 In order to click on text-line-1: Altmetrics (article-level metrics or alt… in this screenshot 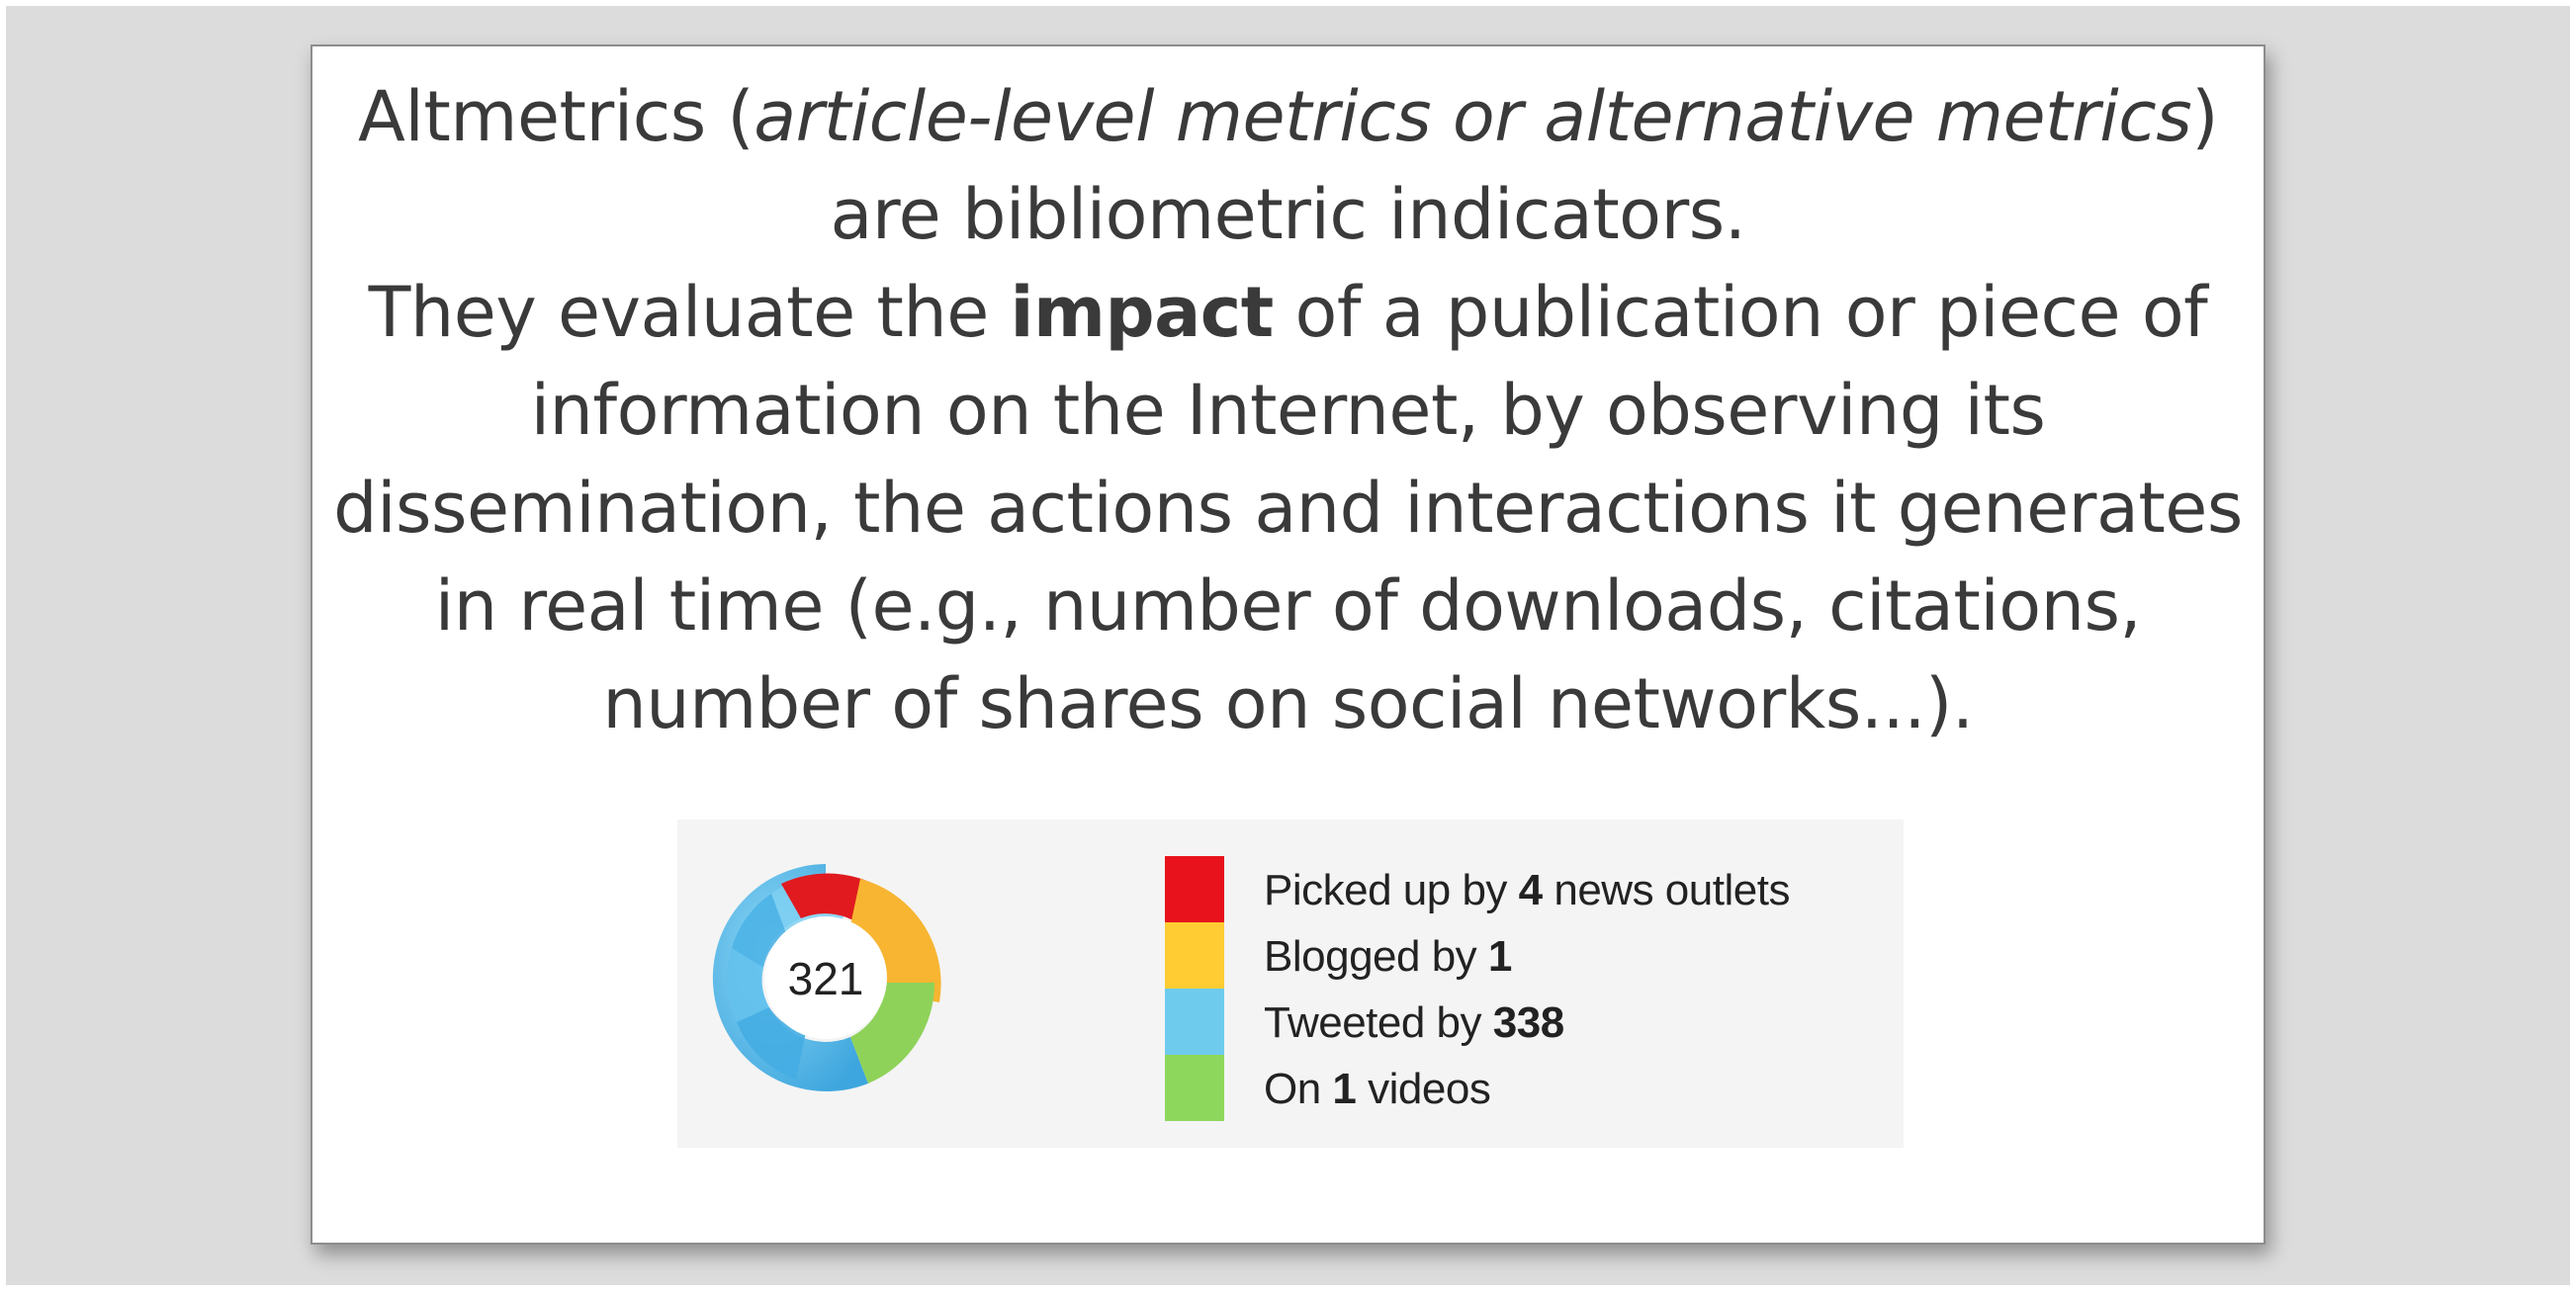, I will do `click(1288, 117)`.